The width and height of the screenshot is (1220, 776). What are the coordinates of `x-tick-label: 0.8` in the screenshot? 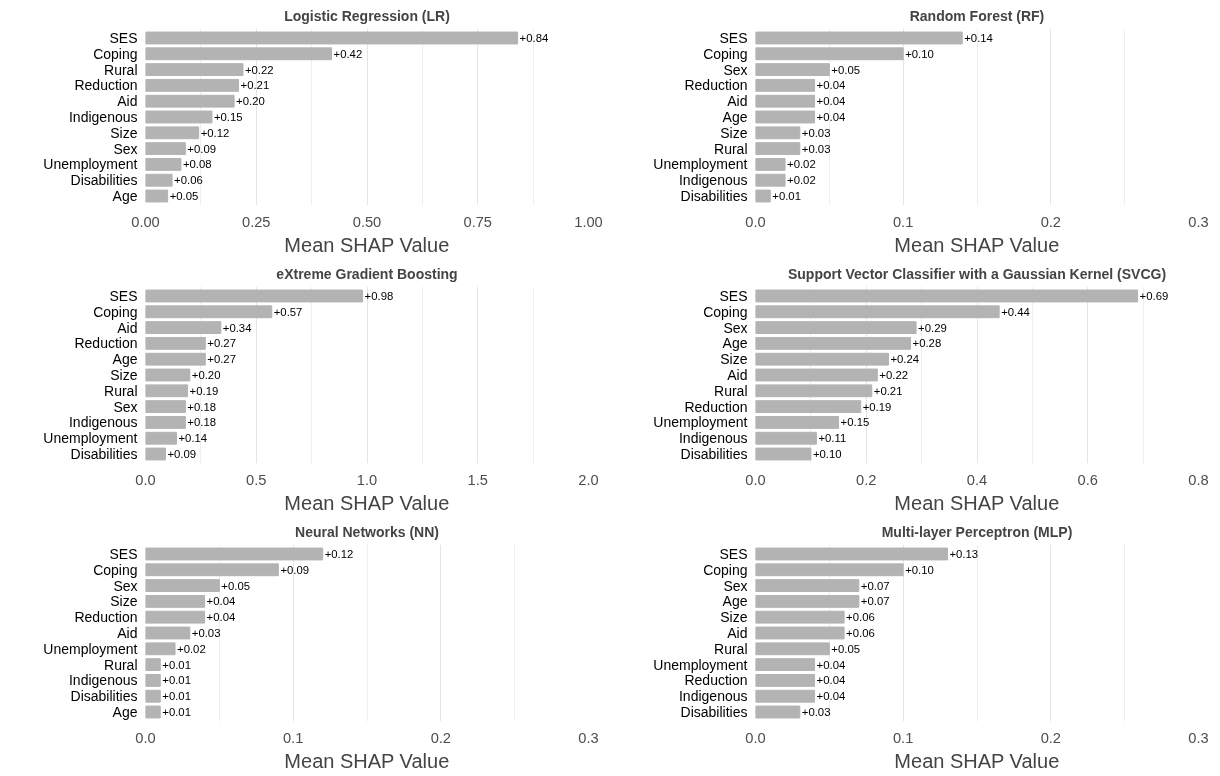 It's located at (1198, 479).